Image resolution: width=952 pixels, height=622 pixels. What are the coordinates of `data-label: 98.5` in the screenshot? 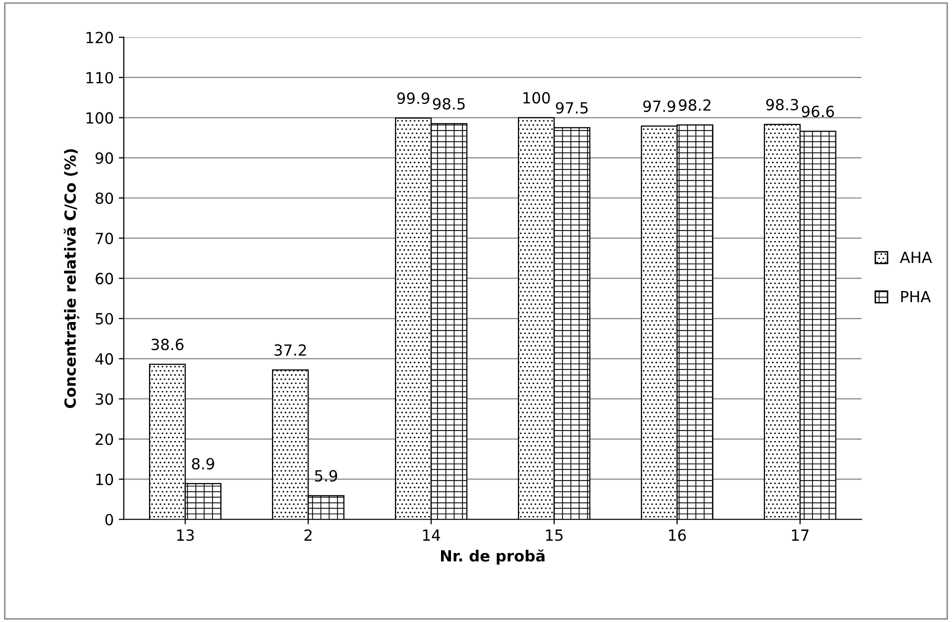 It's located at (448, 104).